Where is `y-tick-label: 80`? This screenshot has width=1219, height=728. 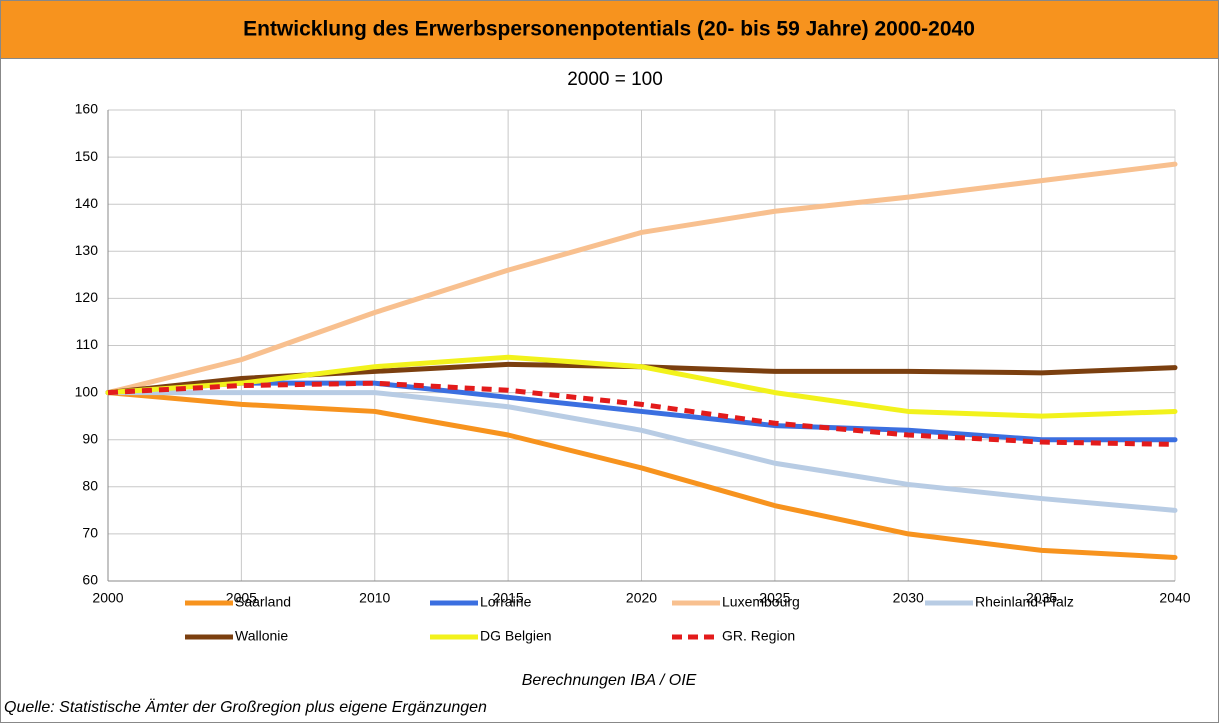 y-tick-label: 80 is located at coordinates (90, 486).